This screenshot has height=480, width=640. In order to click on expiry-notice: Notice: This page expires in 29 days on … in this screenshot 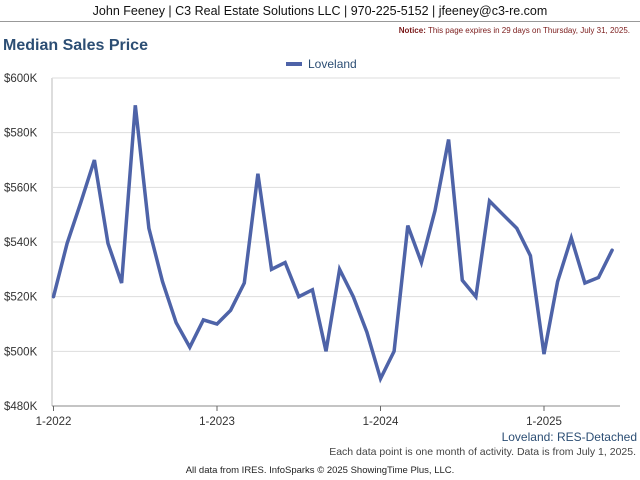, I will do `click(514, 30)`.